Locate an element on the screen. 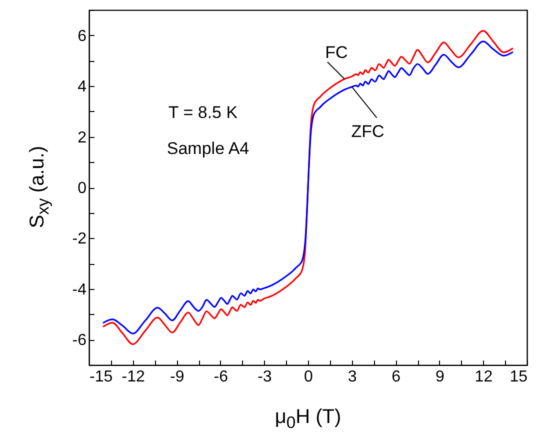 This screenshot has height=436, width=541. x-tick-label: 6 is located at coordinates (396, 377).